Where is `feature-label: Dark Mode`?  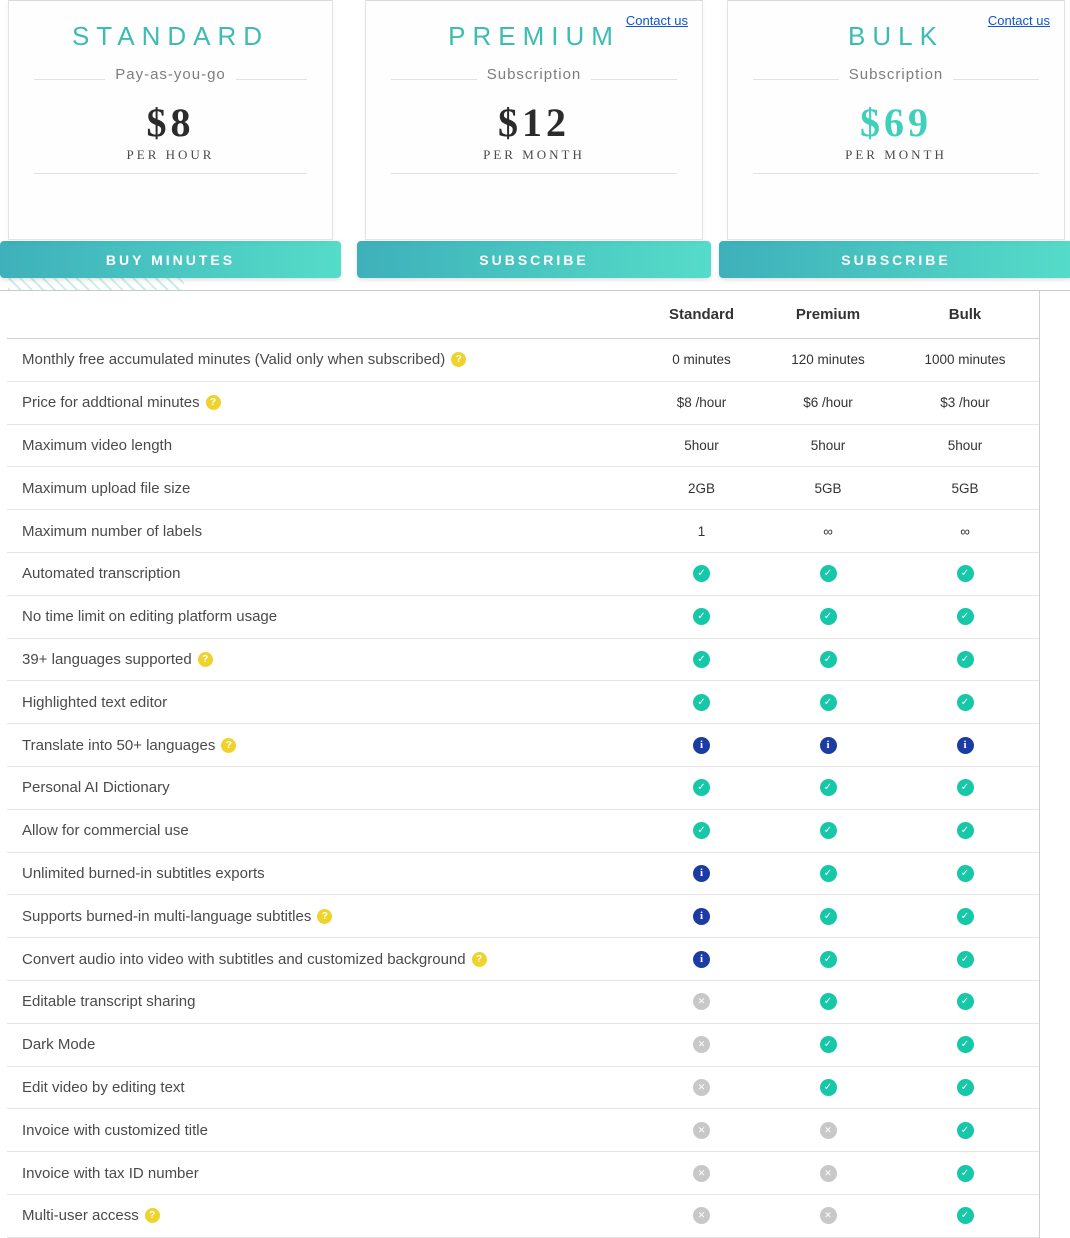
feature-label: Dark Mode is located at coordinates (59, 1045).